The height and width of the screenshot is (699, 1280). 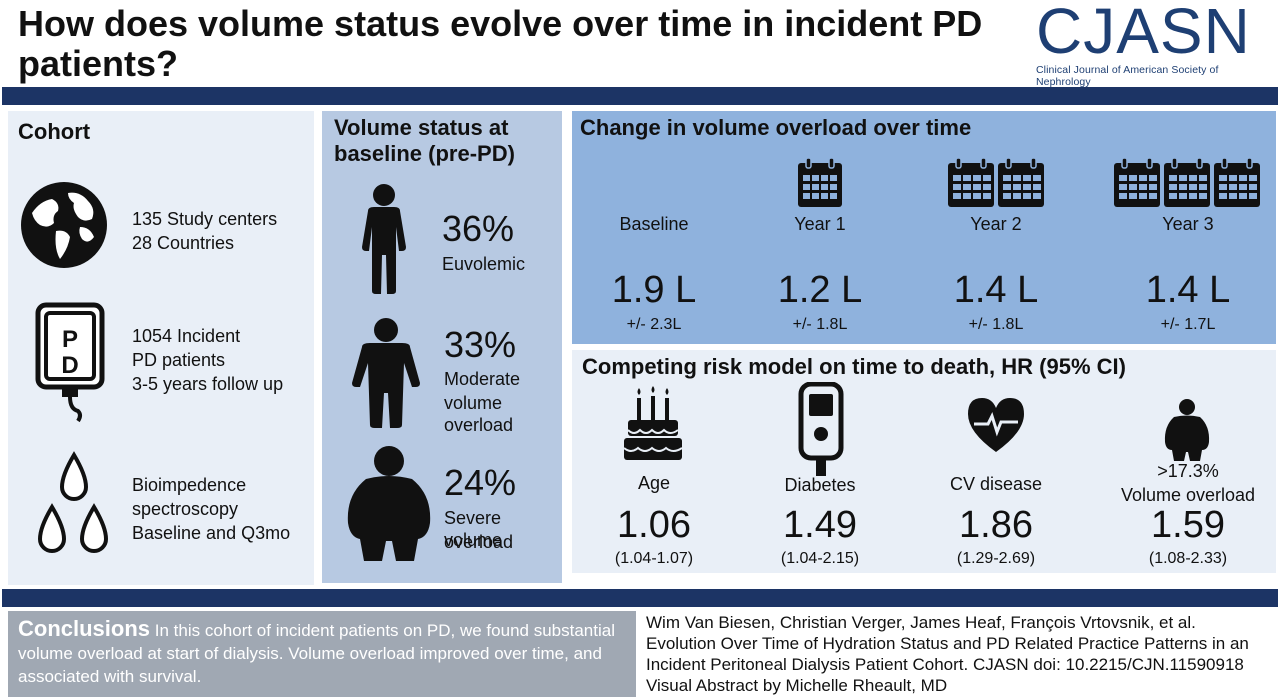 What do you see at coordinates (185, 509) in the screenshot?
I see `cohort-spectroscopy: spectroscopy` at bounding box center [185, 509].